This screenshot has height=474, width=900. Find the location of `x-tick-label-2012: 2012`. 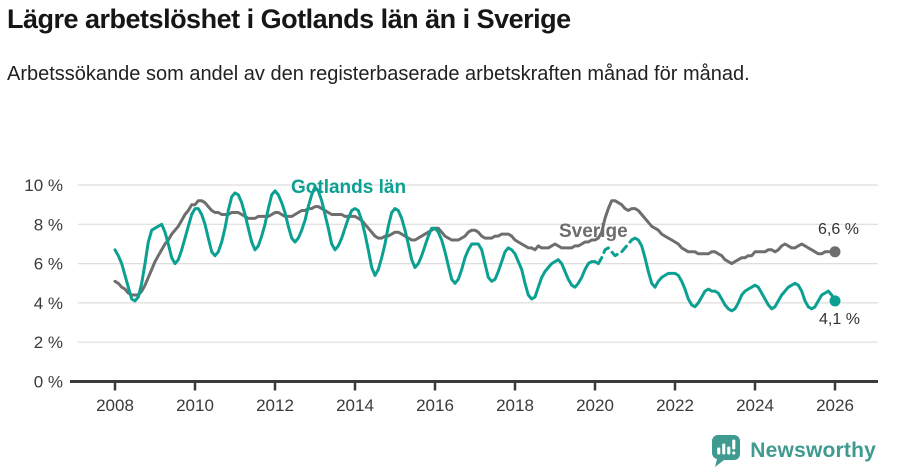

x-tick-label-2012: 2012 is located at coordinates (275, 405).